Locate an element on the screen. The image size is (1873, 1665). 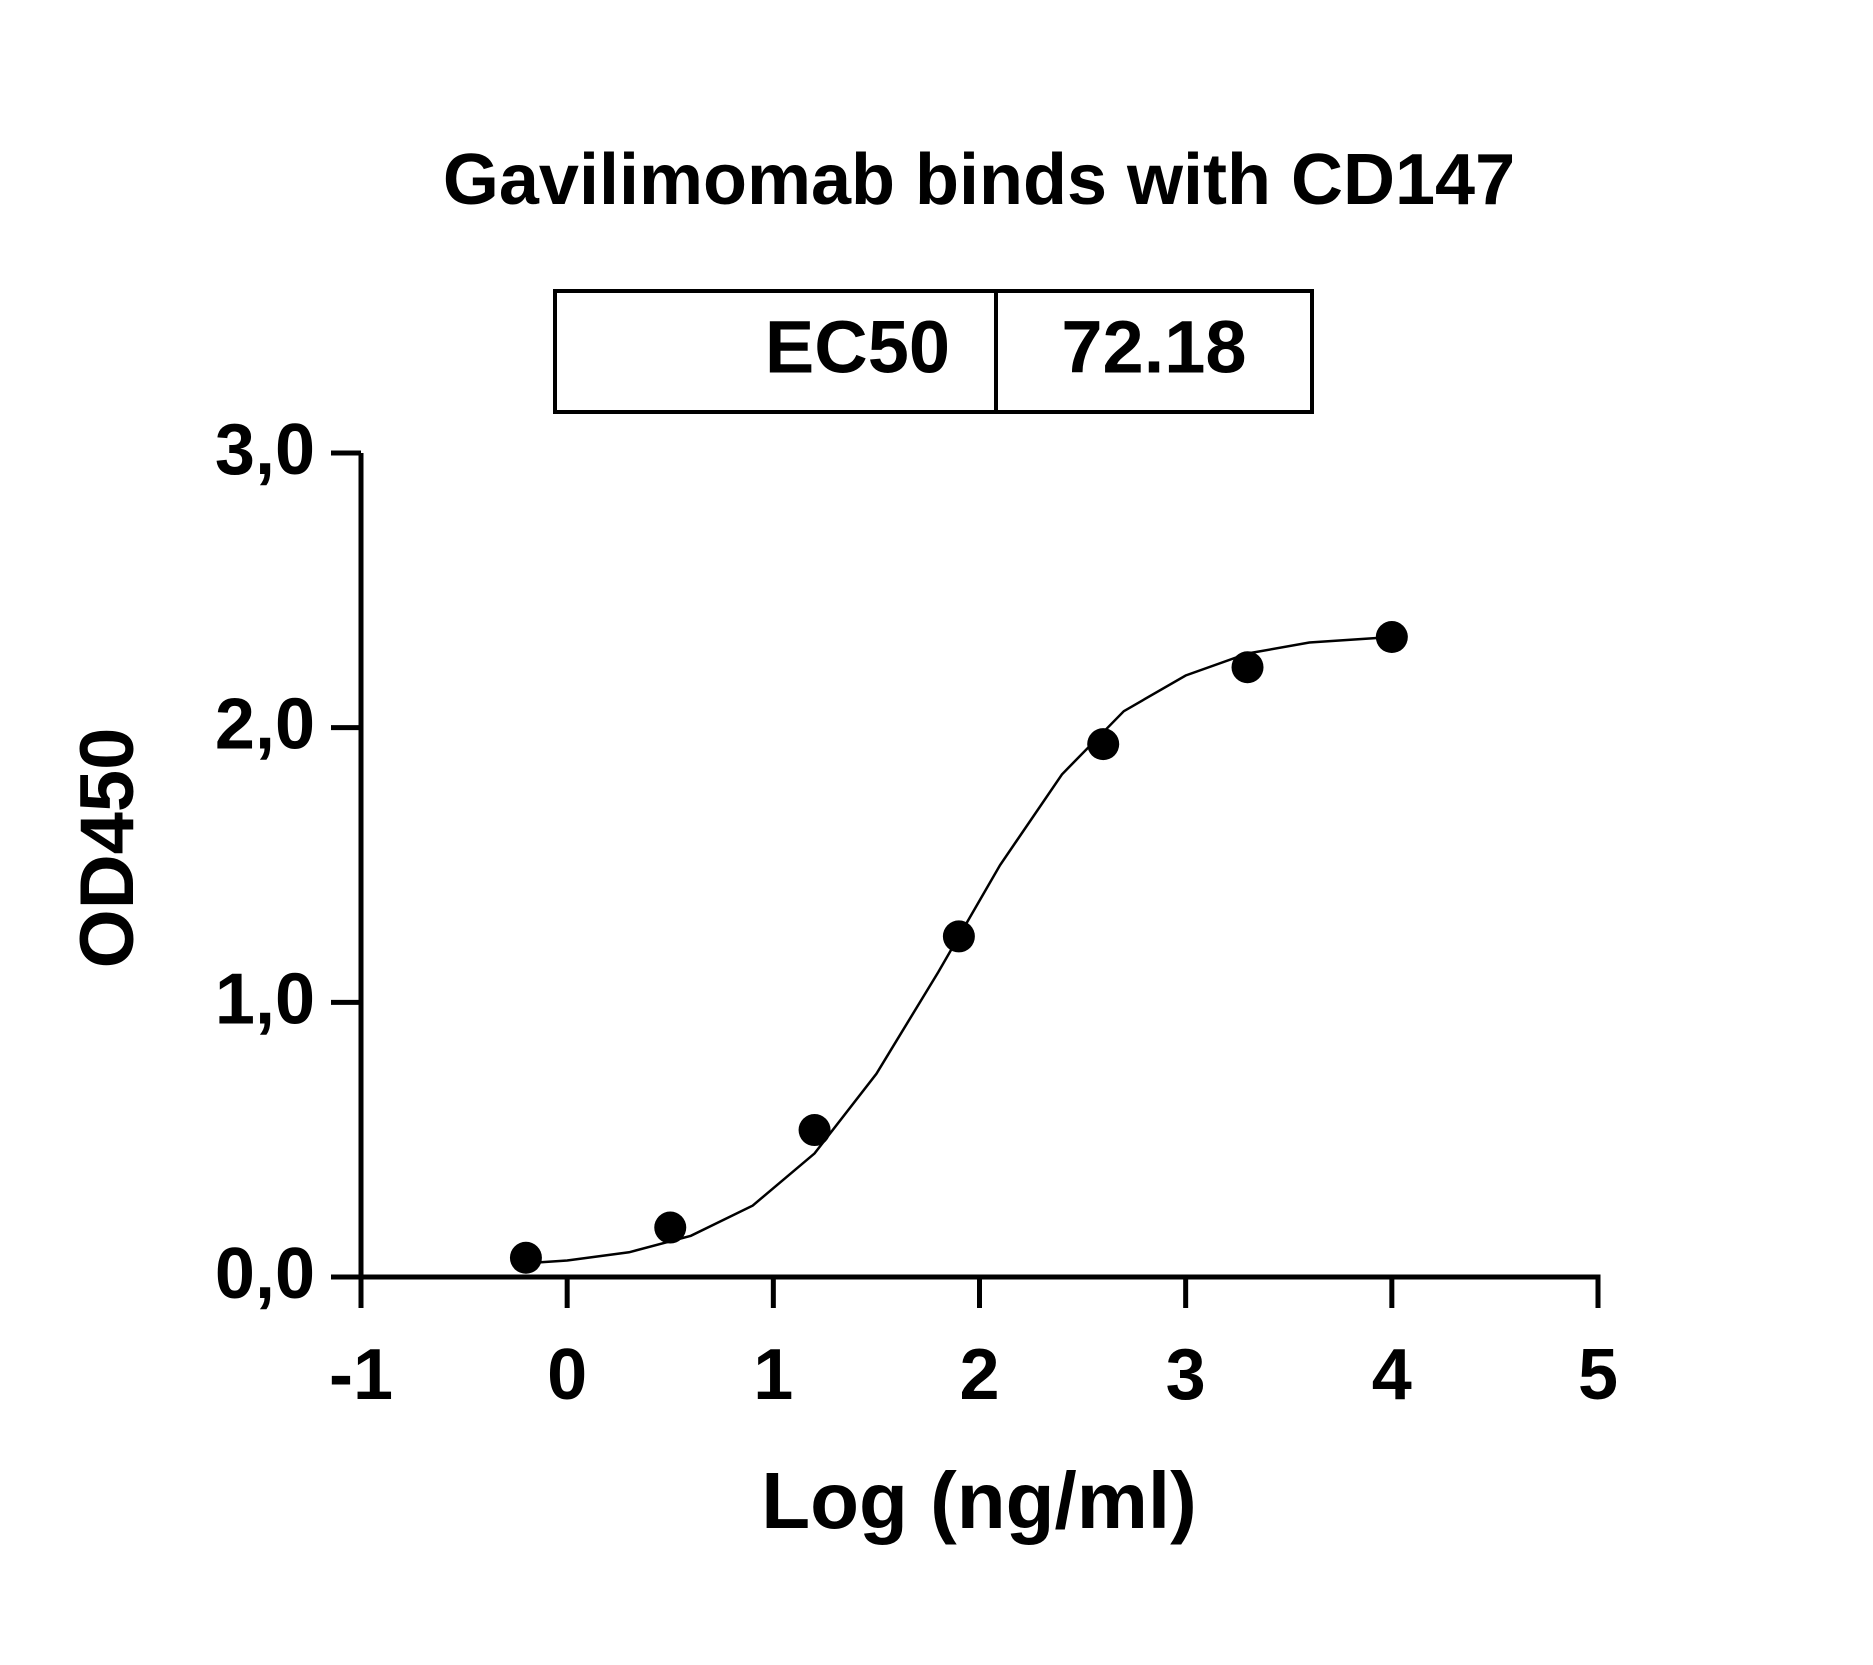
x-tick-label: 2 is located at coordinates (979, 1375).